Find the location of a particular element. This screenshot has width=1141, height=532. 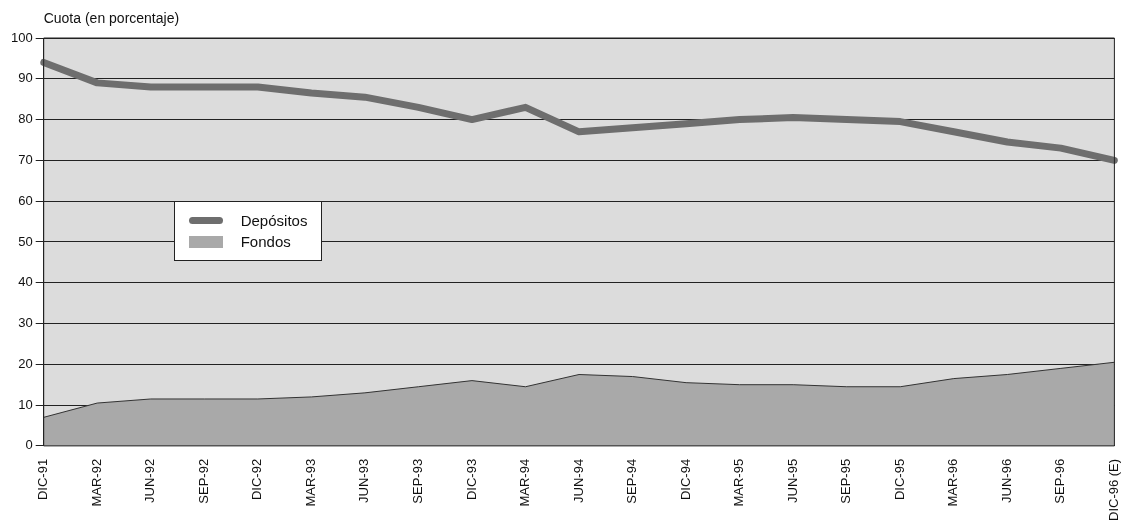

x-tick-label: SEP-95 is located at coordinates (846, 481).